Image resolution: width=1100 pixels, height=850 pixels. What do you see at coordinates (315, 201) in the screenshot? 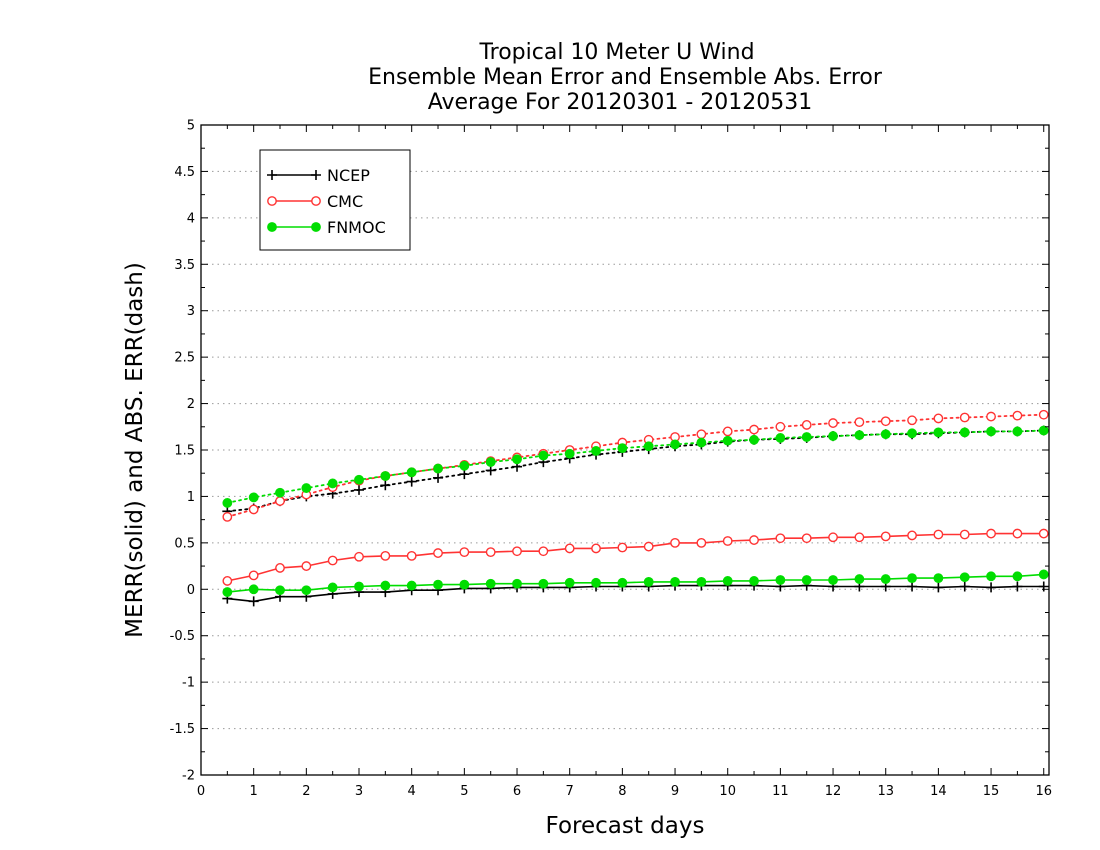
I see `legend-item-cmc: CMC` at bounding box center [315, 201].